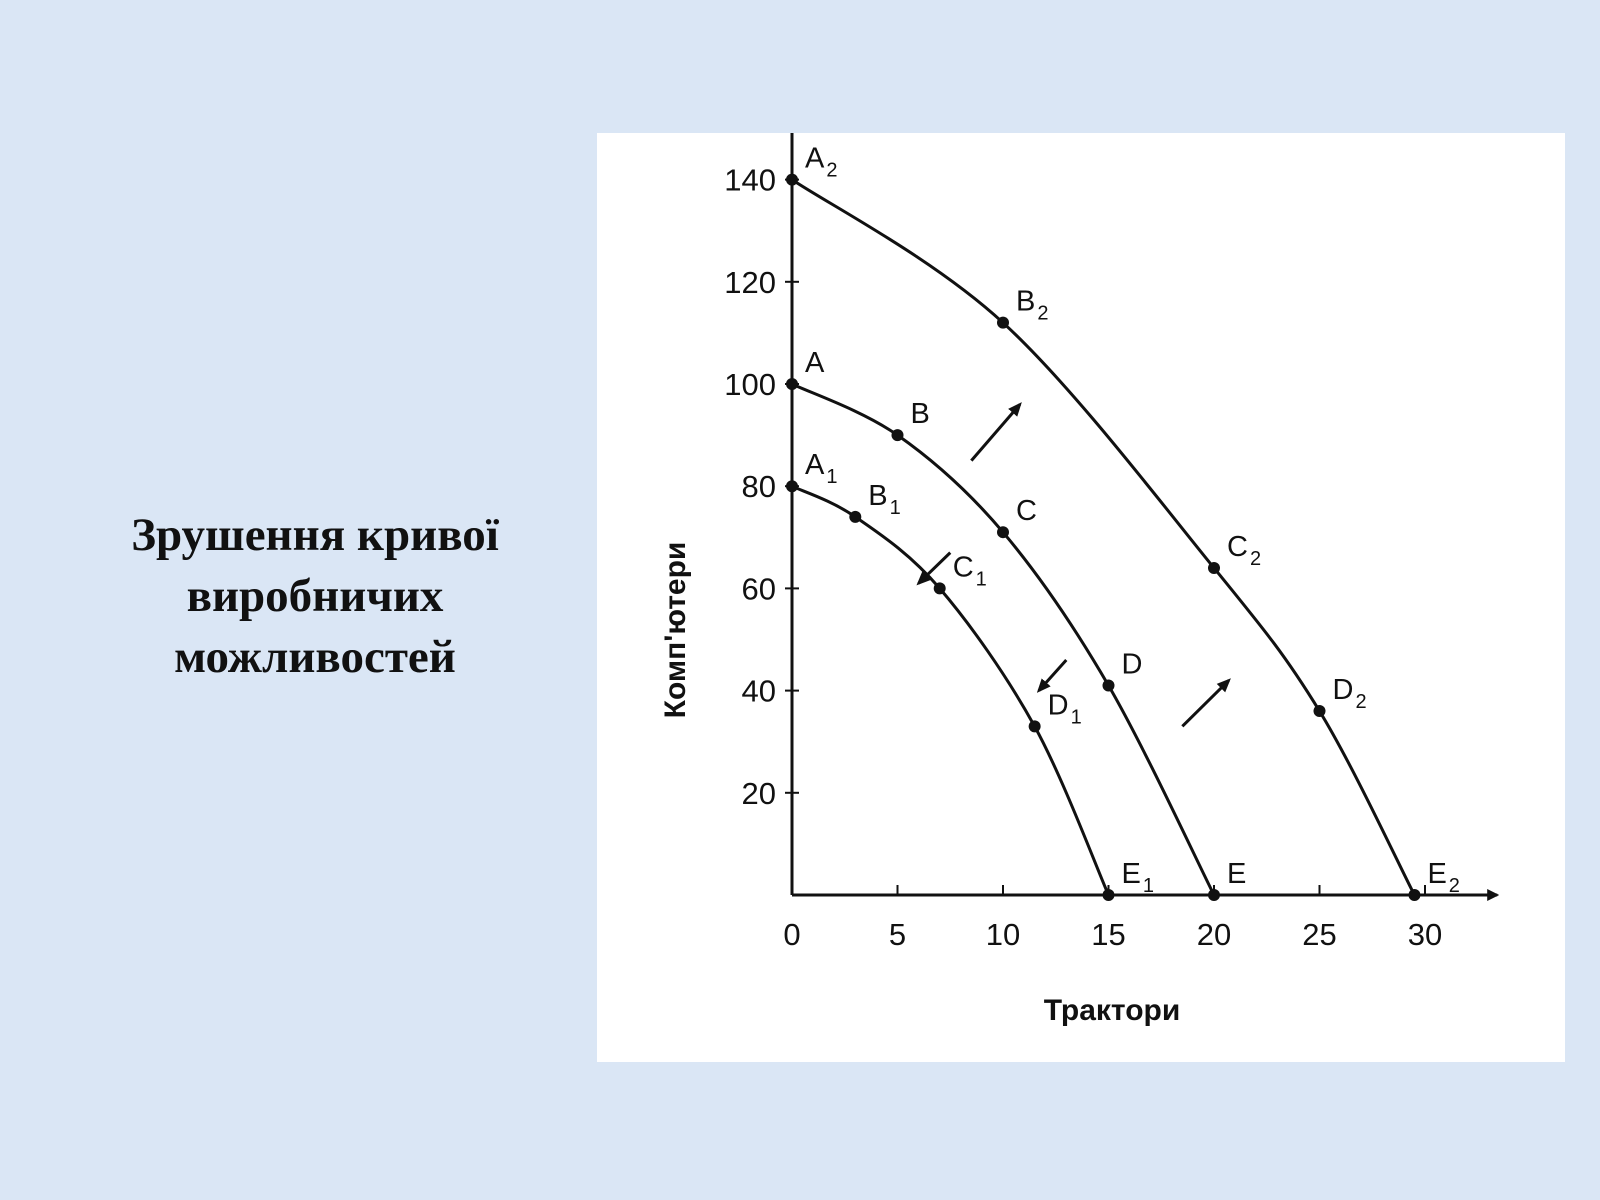 This screenshot has width=1600, height=1200. Describe the element at coordinates (1414, 895) in the screenshot. I see `point-E2` at that location.